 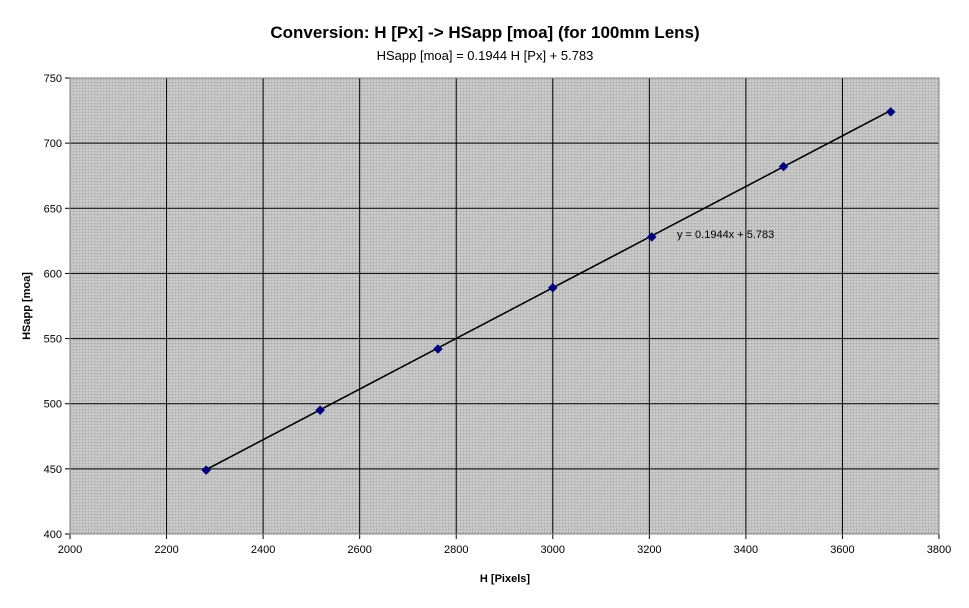 I want to click on y-tick-label: 550, so click(x=53, y=340).